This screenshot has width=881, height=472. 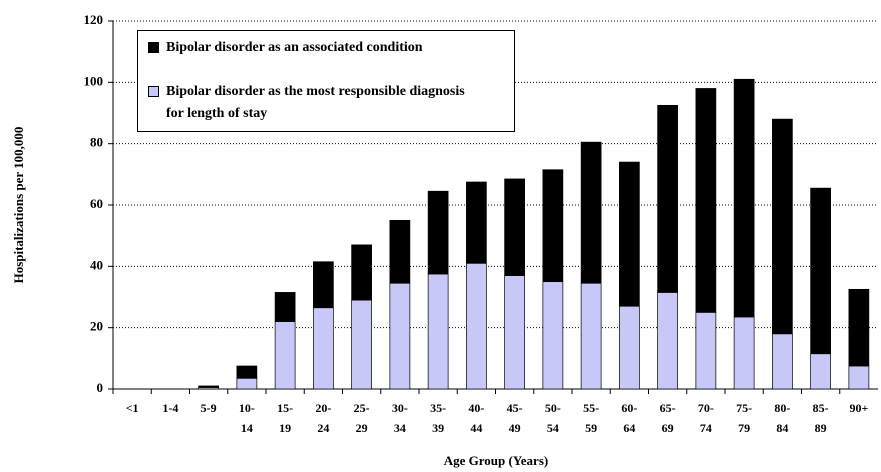 I want to click on x-tick-label: 55- 59, so click(x=591, y=418).